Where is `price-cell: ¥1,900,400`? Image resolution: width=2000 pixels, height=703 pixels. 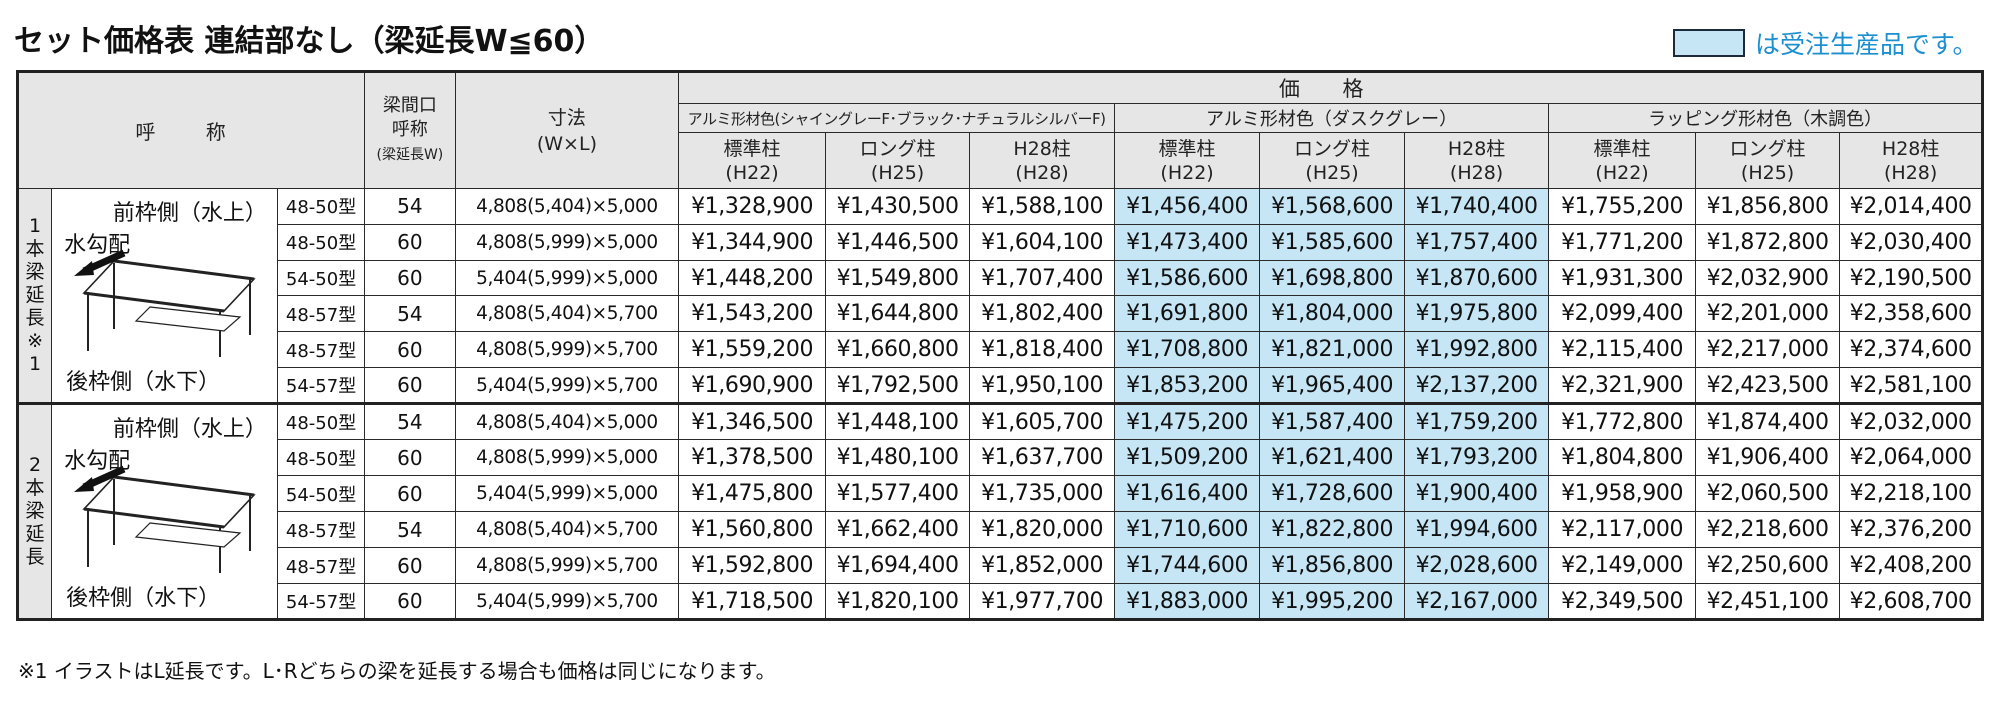
price-cell: ¥1,900,400 is located at coordinates (1476, 493).